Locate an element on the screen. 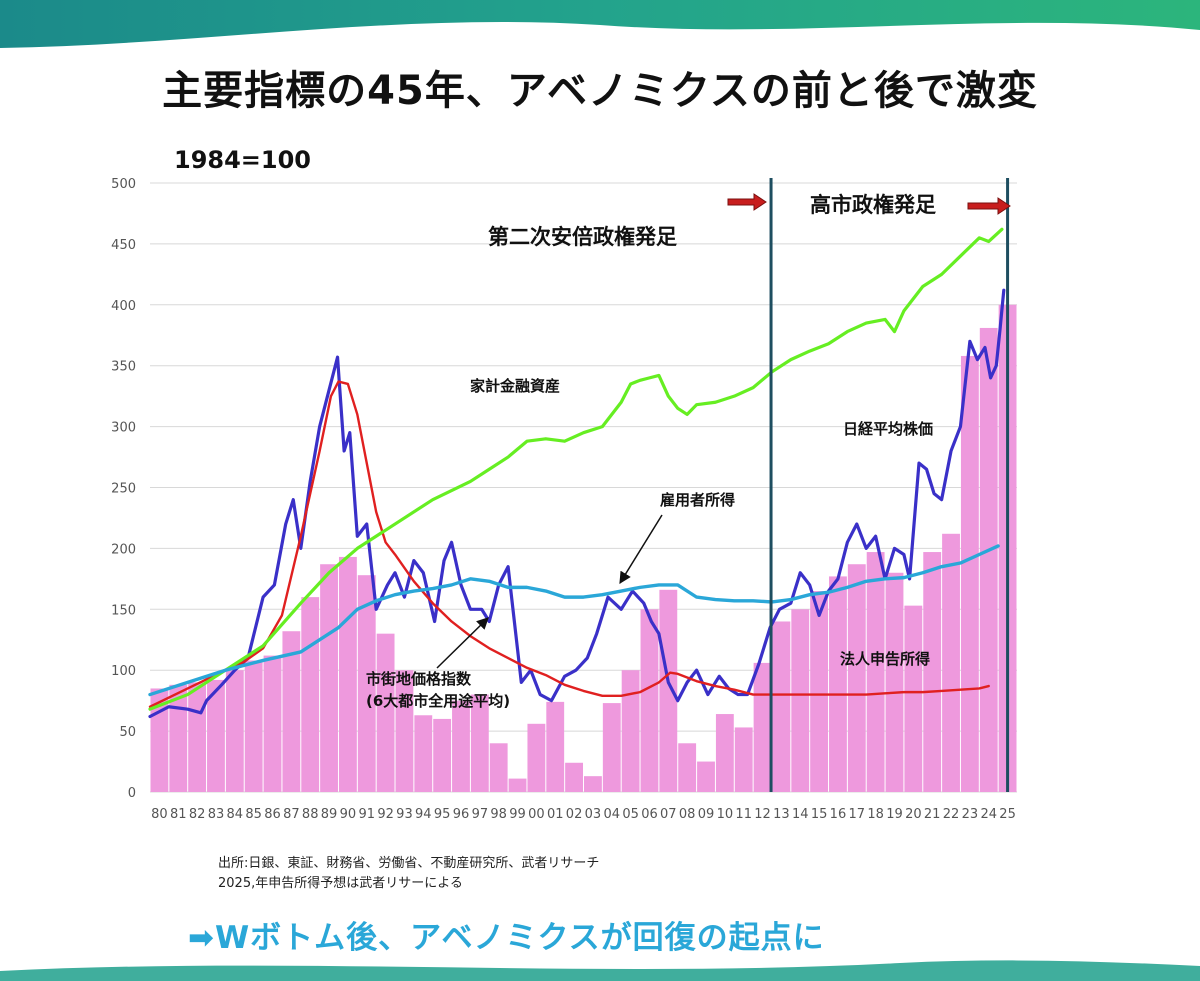 This screenshot has width=1200, height=981. x-tick-label: 88 is located at coordinates (310, 814).